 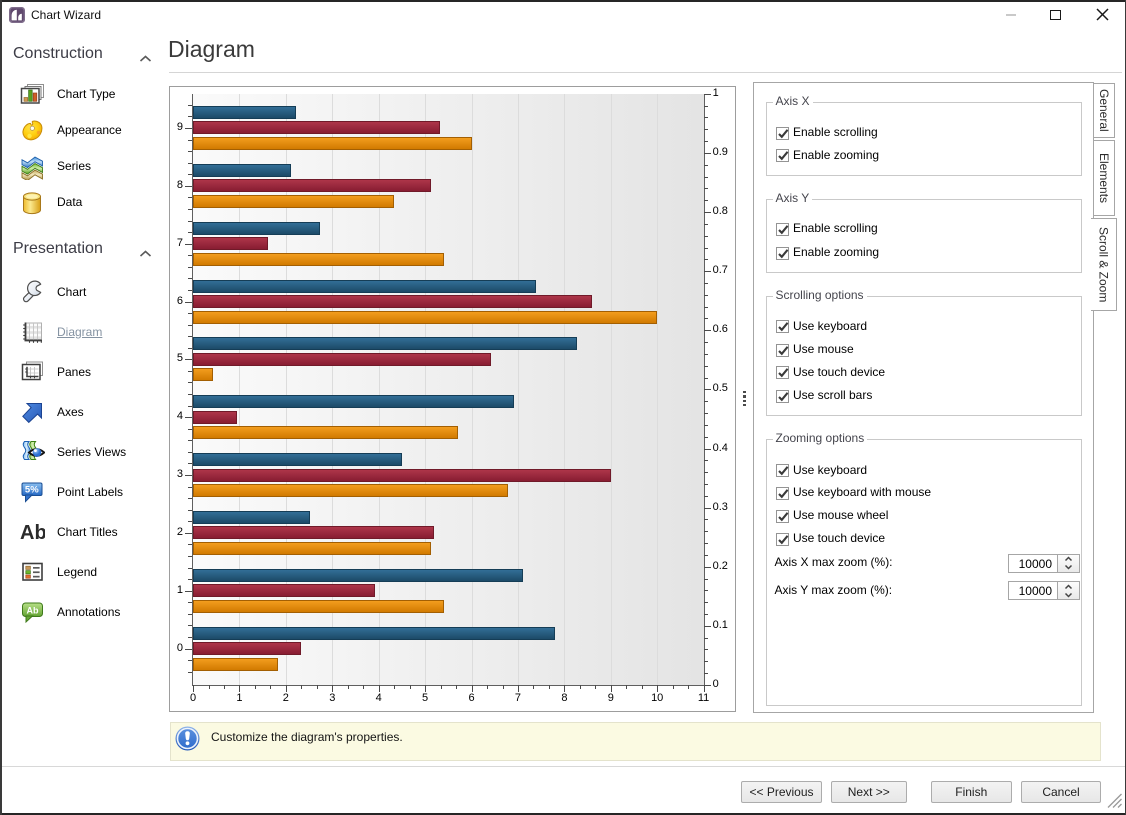 I want to click on svg-text: 5%, so click(x=32, y=490).